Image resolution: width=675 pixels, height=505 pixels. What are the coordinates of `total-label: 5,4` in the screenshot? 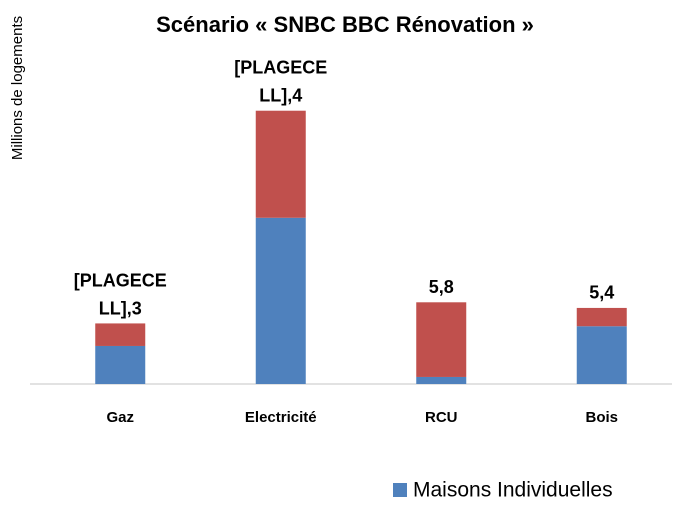 It's located at (601, 293).